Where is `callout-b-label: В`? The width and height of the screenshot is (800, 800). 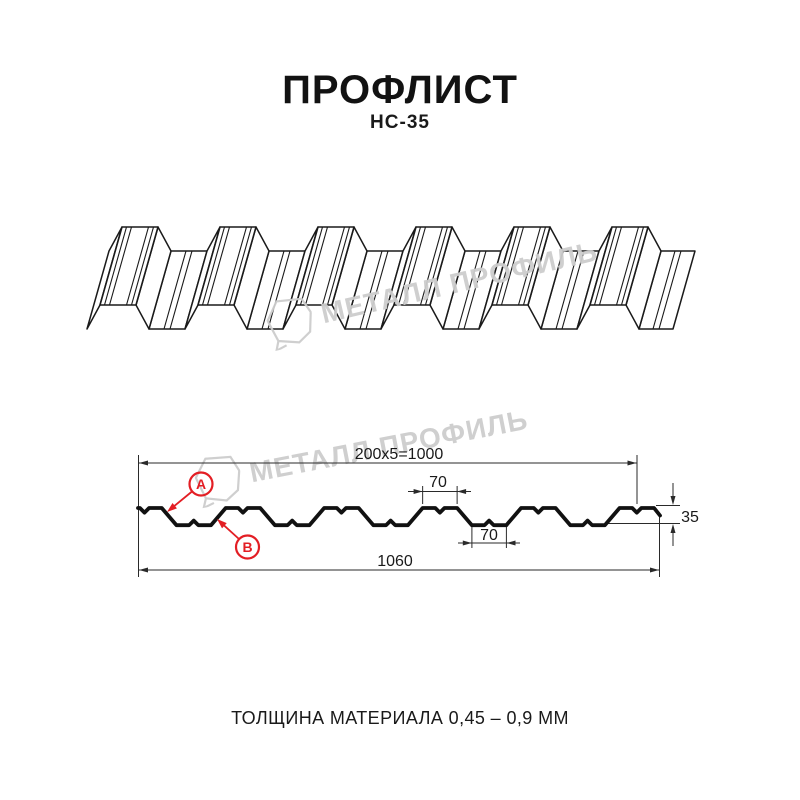 callout-b-label: В is located at coordinates (247, 547).